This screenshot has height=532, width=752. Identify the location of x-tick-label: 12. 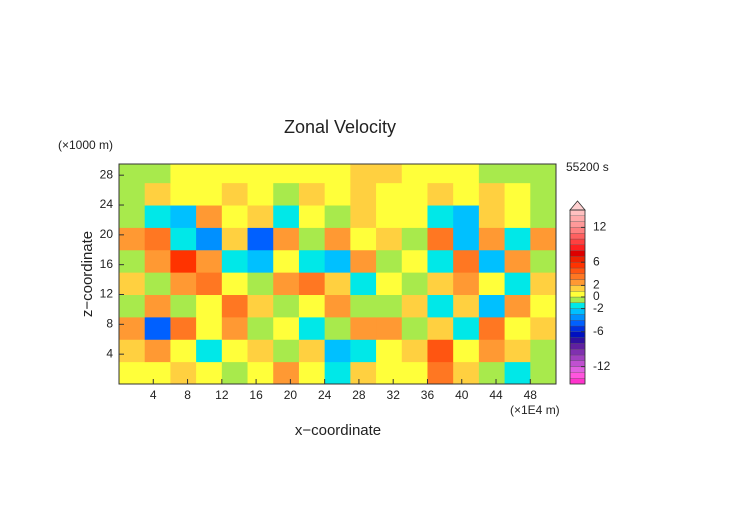
(222, 395).